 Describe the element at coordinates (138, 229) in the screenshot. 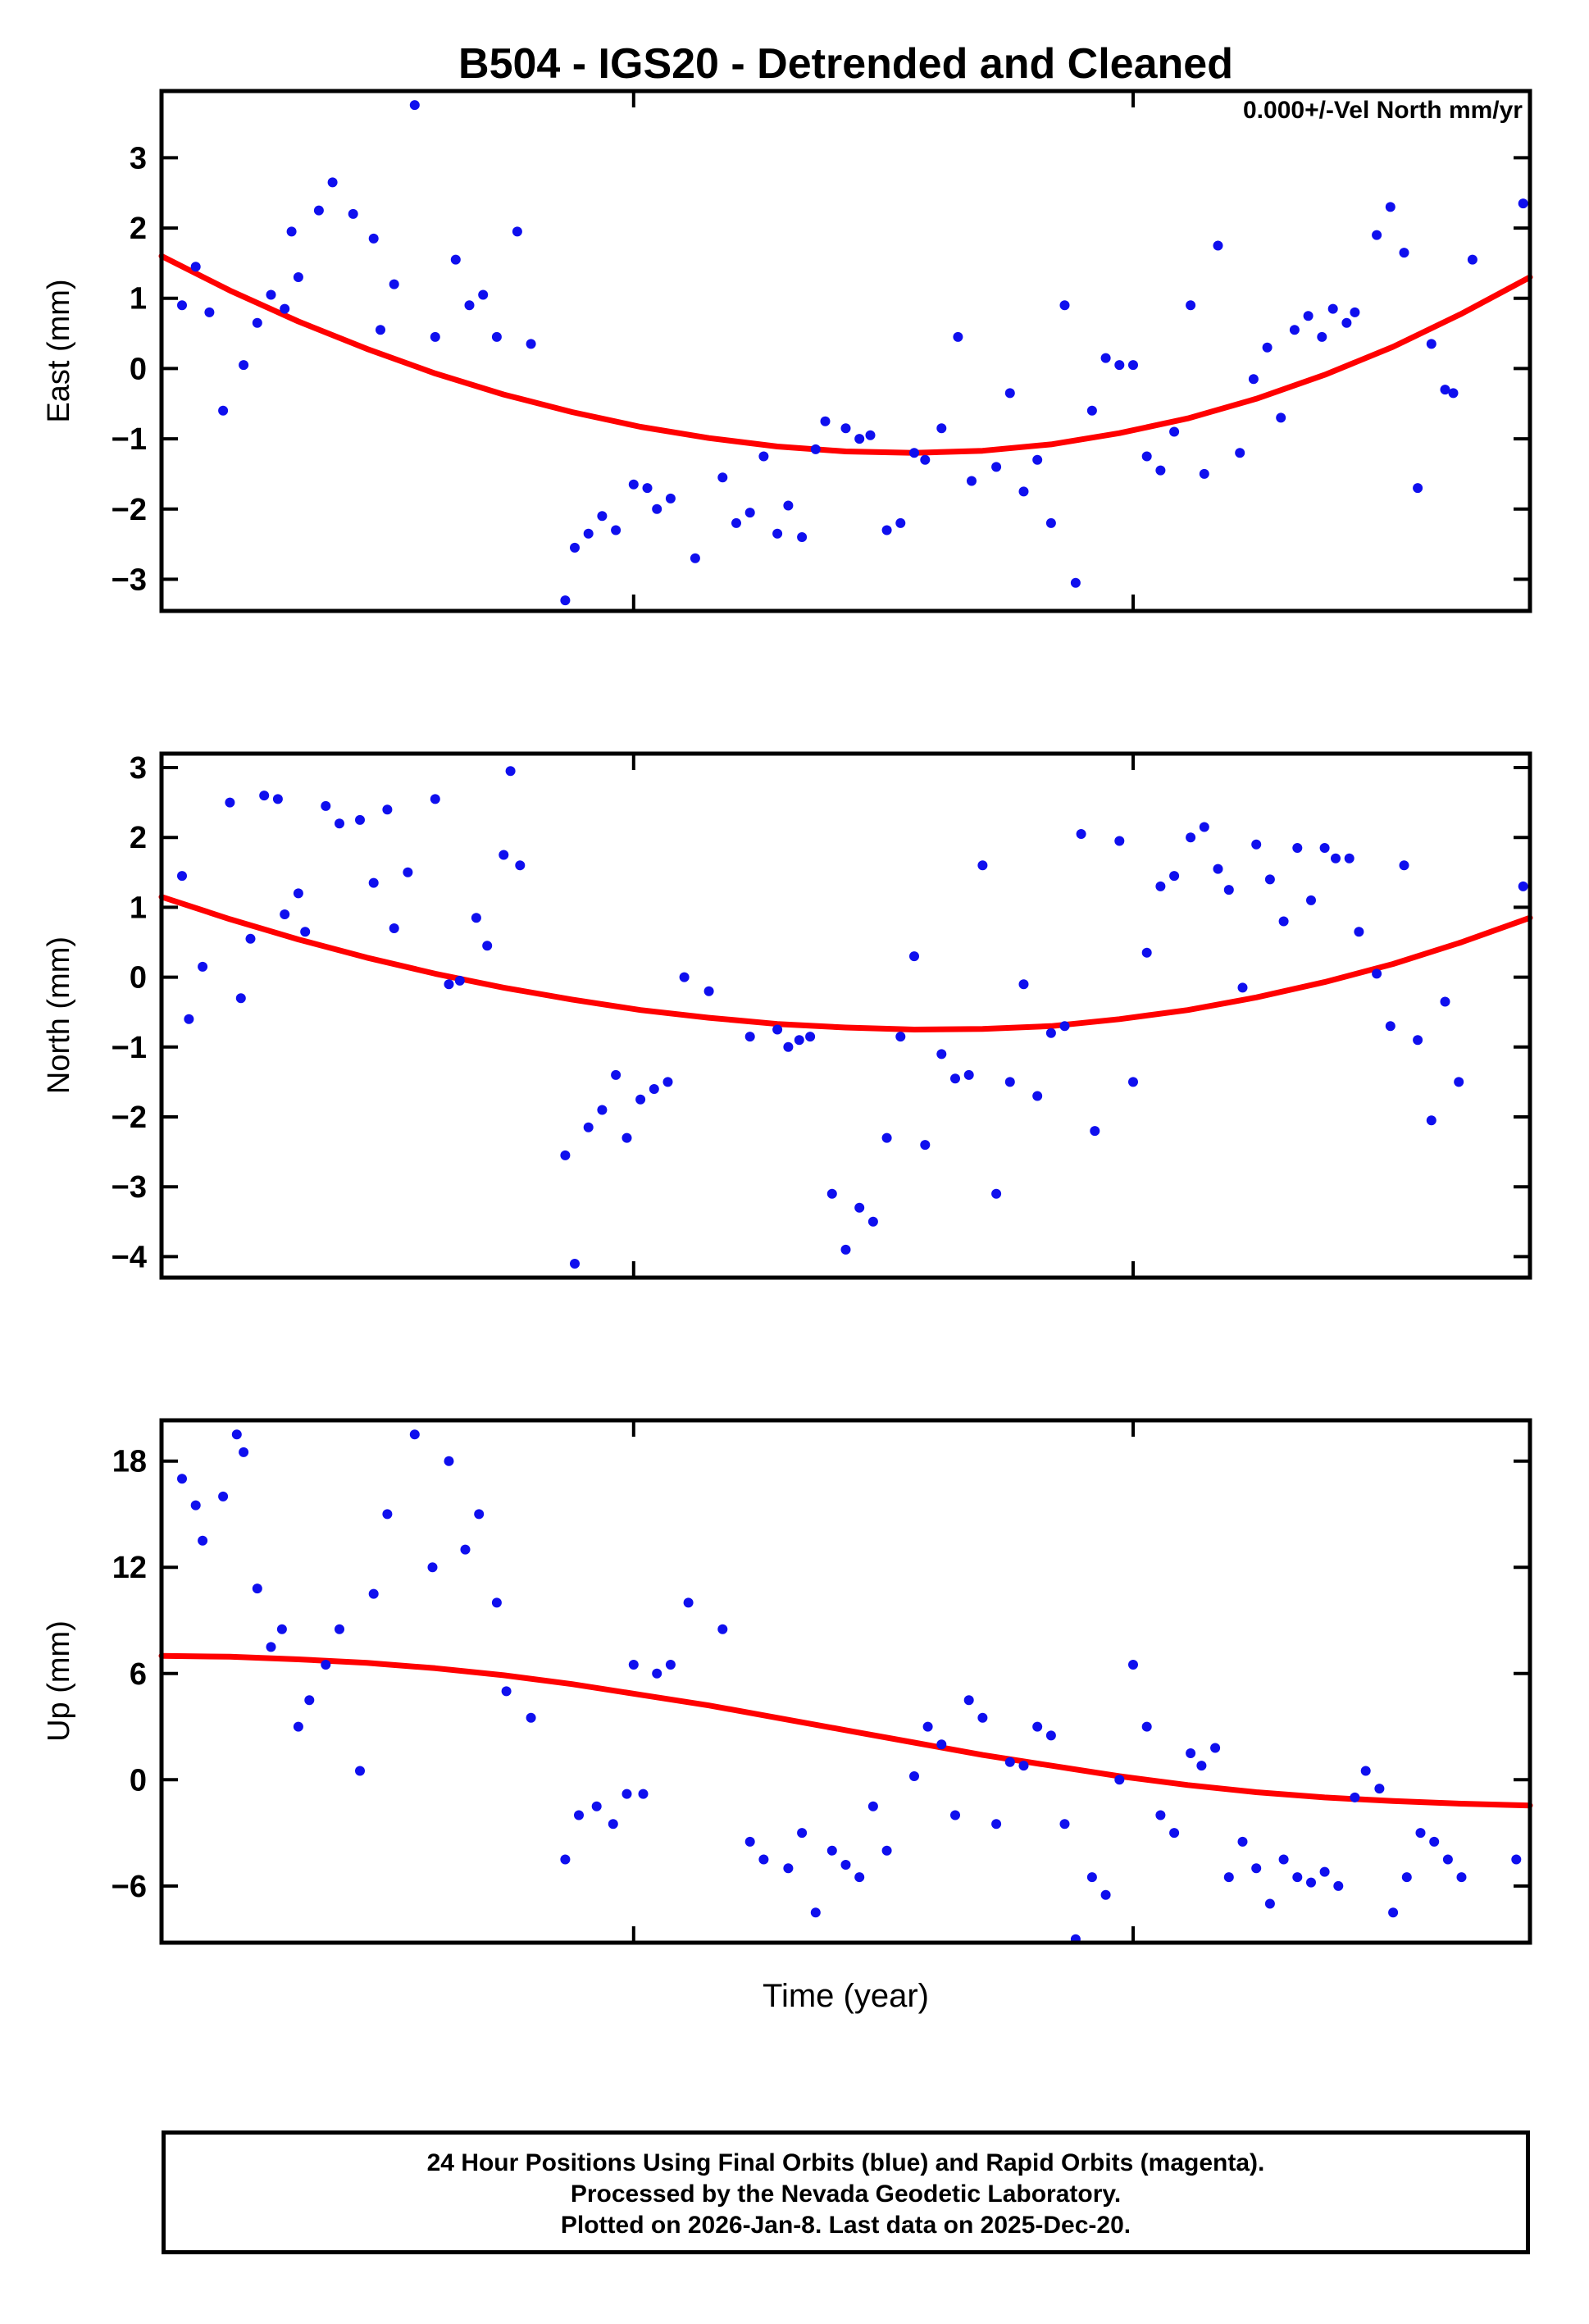

I see `y-tick-label: 2` at that location.